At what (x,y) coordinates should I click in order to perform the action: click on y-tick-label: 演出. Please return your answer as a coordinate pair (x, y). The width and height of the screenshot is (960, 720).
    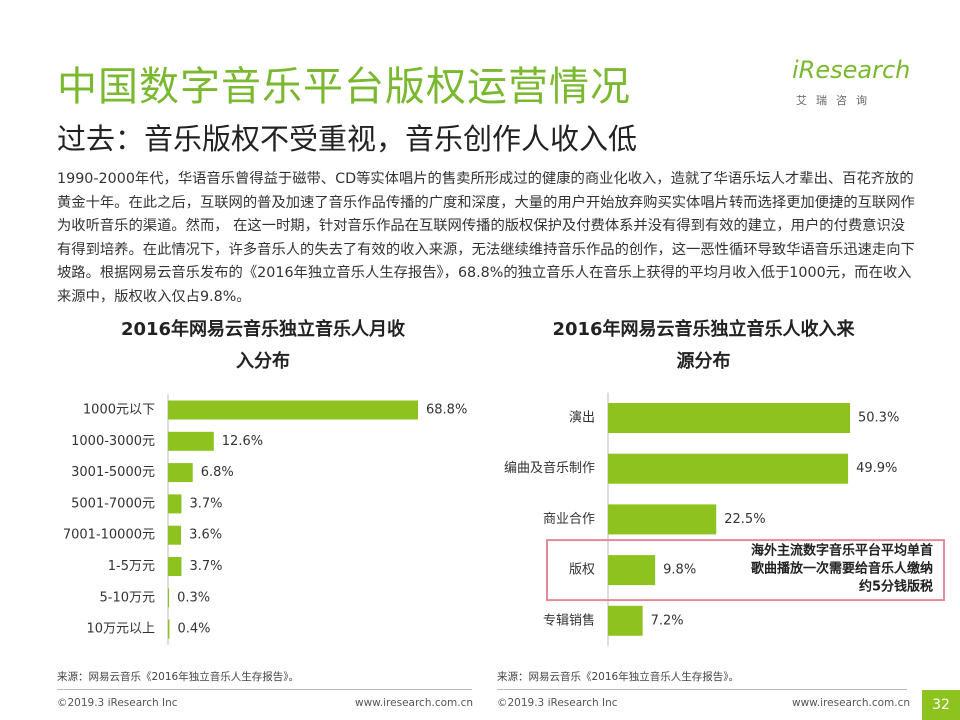
    Looking at the image, I should click on (582, 418).